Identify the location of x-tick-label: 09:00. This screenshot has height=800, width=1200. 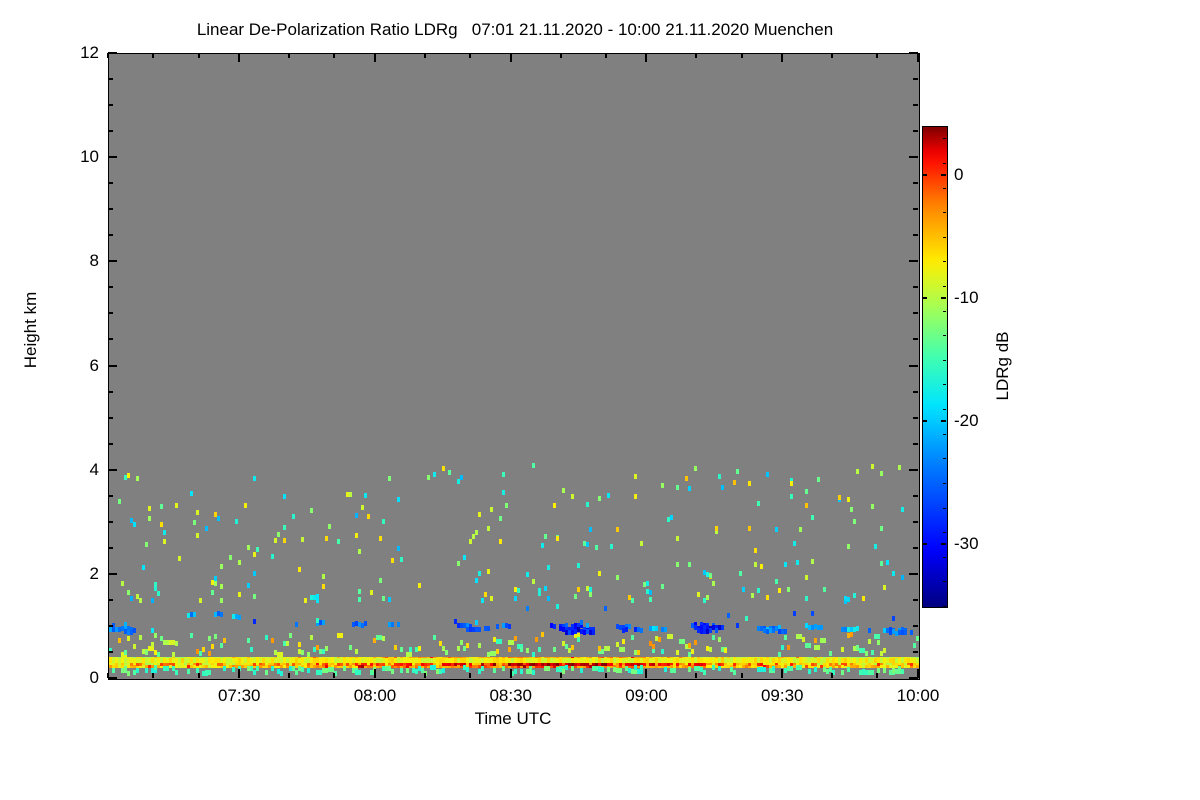
(646, 695).